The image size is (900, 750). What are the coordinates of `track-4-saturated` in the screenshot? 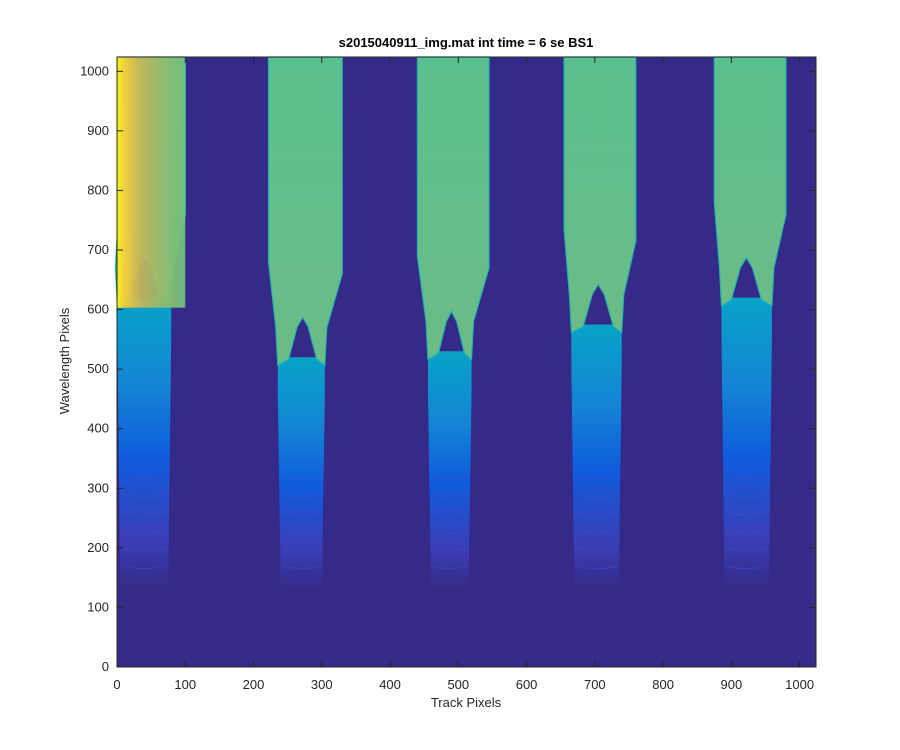 It's located at (600, 195).